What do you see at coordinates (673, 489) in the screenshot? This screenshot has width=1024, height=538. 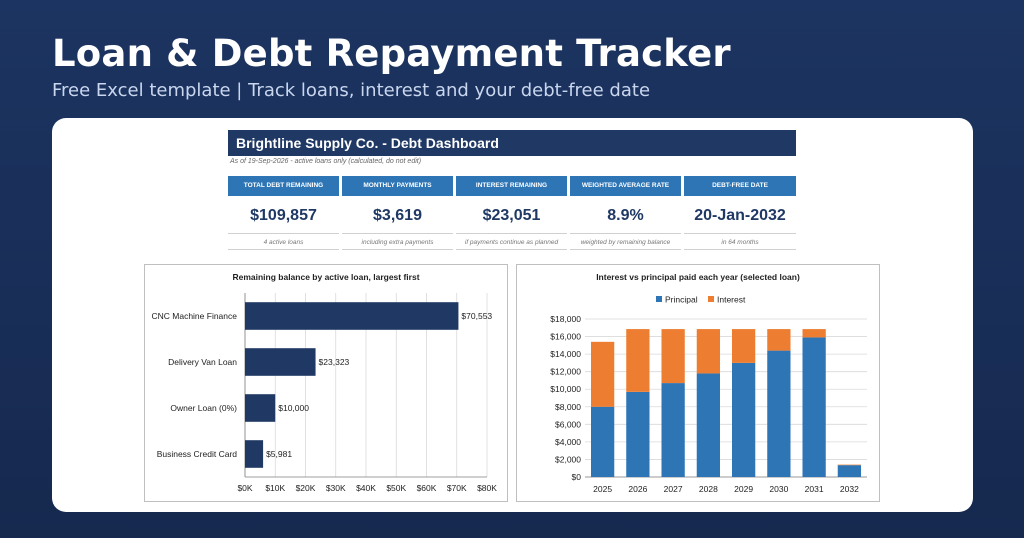 I see `x-tick-label: 2027` at bounding box center [673, 489].